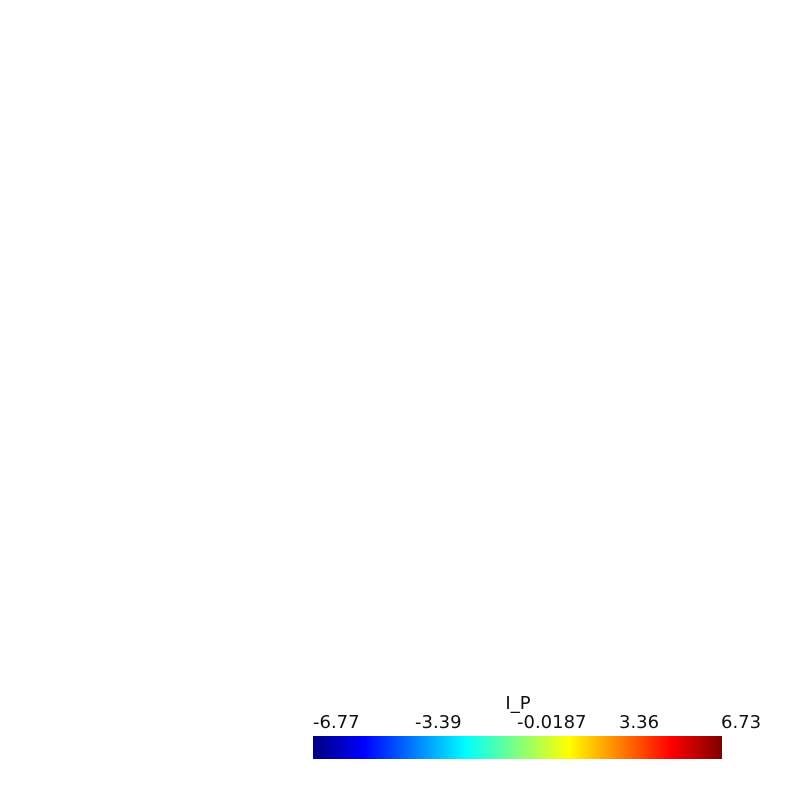 The height and width of the screenshot is (800, 800). What do you see at coordinates (518, 703) in the screenshot?
I see `colorbar-title: I_P` at bounding box center [518, 703].